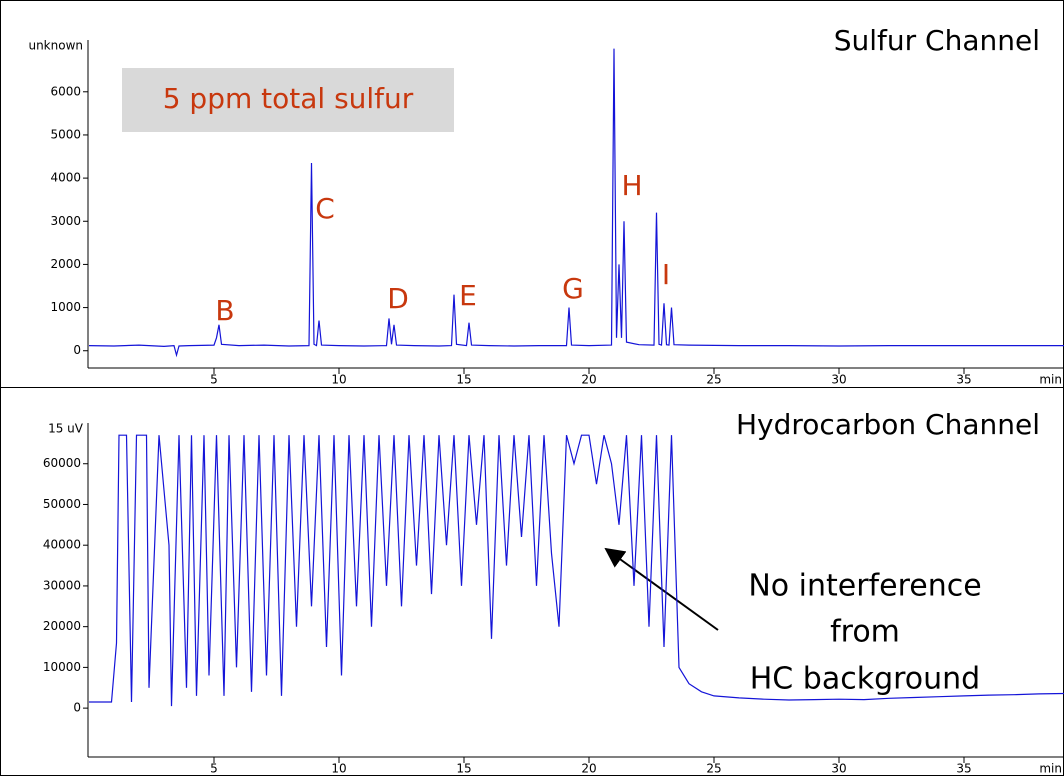 The width and height of the screenshot is (1064, 776). I want to click on y-tick-label: 1000, so click(65, 307).